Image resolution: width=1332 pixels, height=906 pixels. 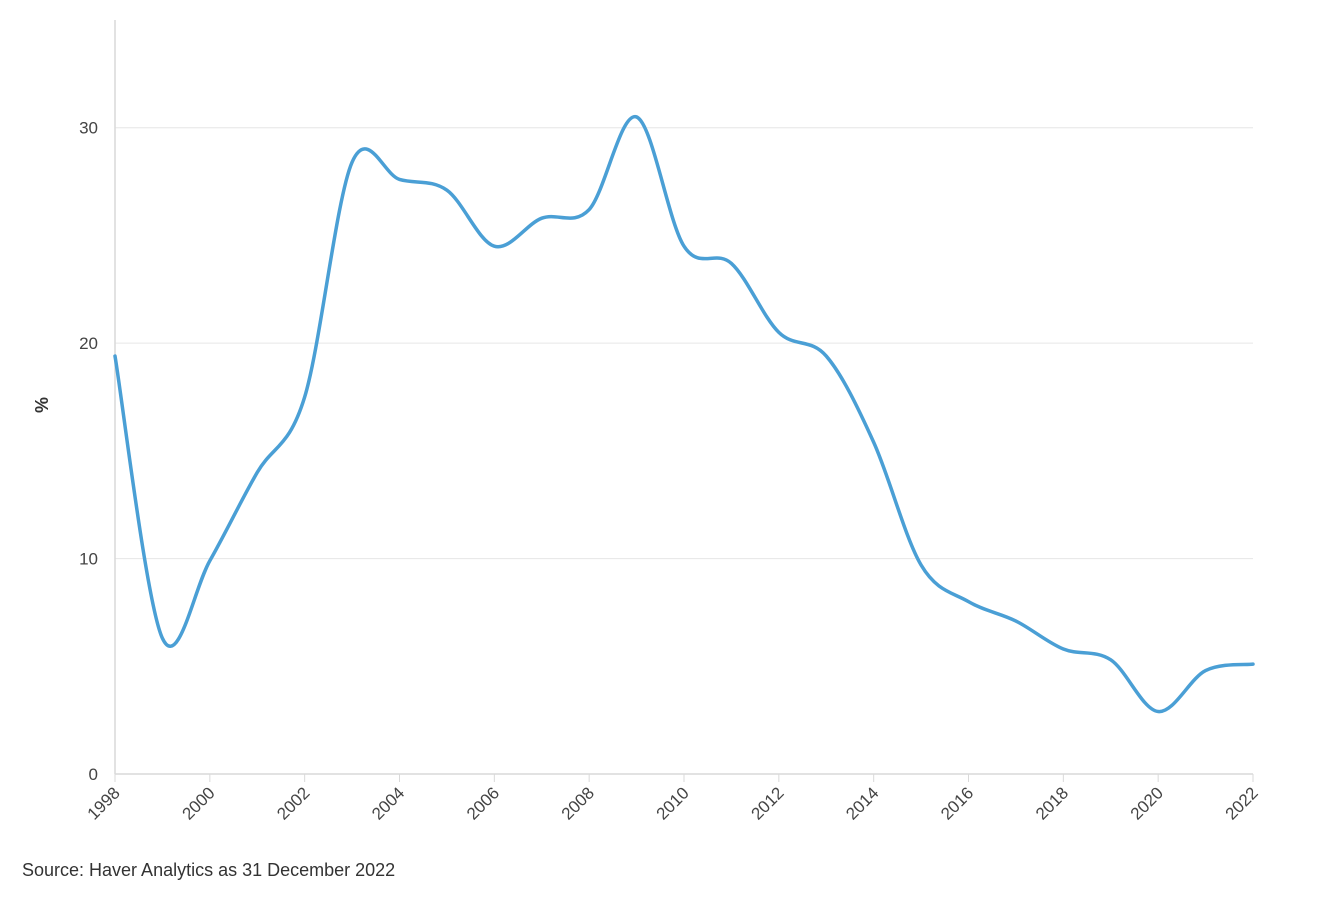 I want to click on x-tick-label-2010: 2010, so click(x=673, y=803).